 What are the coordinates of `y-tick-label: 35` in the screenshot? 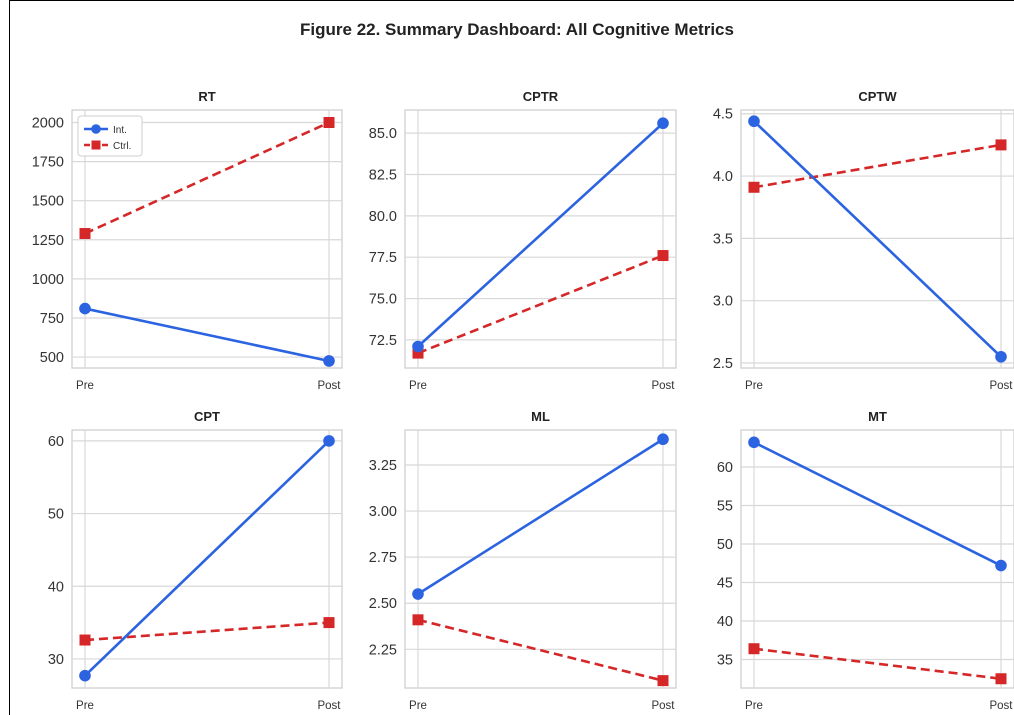 It's located at (725, 661).